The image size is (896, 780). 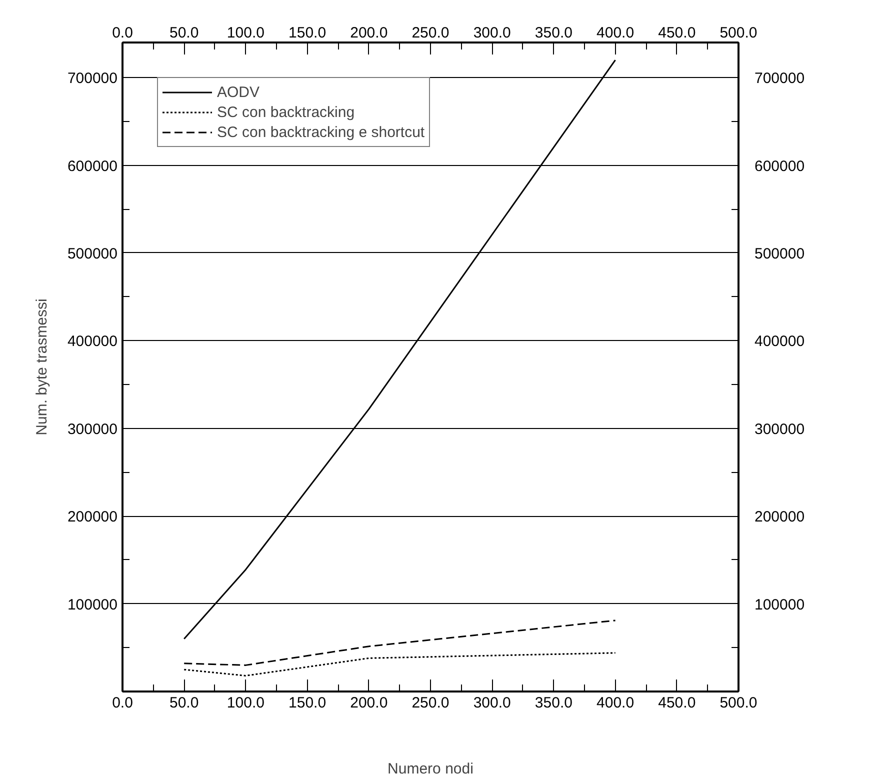 I want to click on x-tick-label: 300.0, so click(x=492, y=33).